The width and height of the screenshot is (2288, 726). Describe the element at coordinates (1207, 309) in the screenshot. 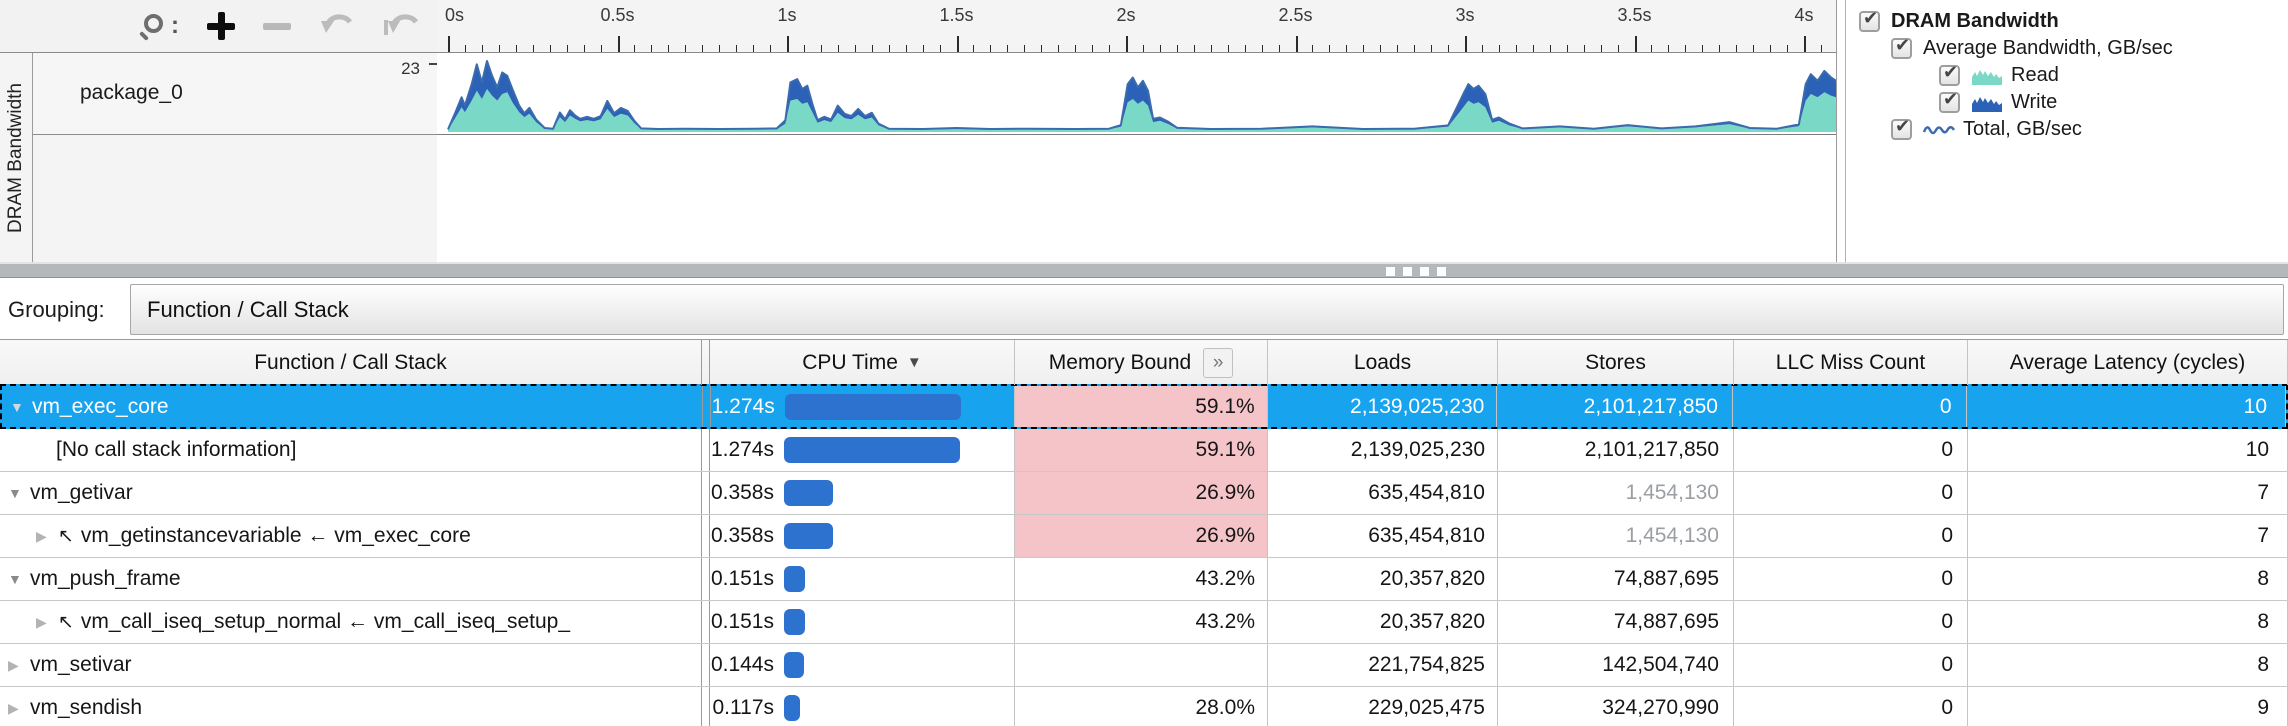

I see `grouping-select: Function / Call Stack` at that location.